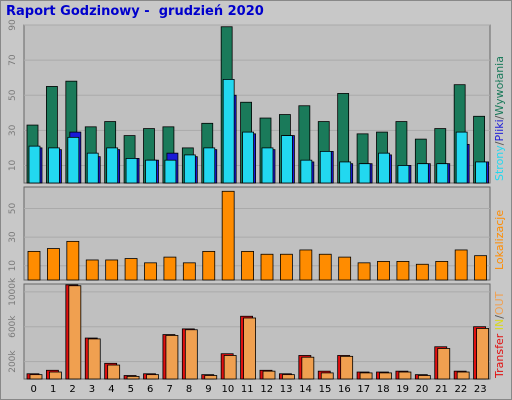  Describe the element at coordinates (13, 60) in the screenshot. I see `hits-panel-y-tick-label: 70` at that location.